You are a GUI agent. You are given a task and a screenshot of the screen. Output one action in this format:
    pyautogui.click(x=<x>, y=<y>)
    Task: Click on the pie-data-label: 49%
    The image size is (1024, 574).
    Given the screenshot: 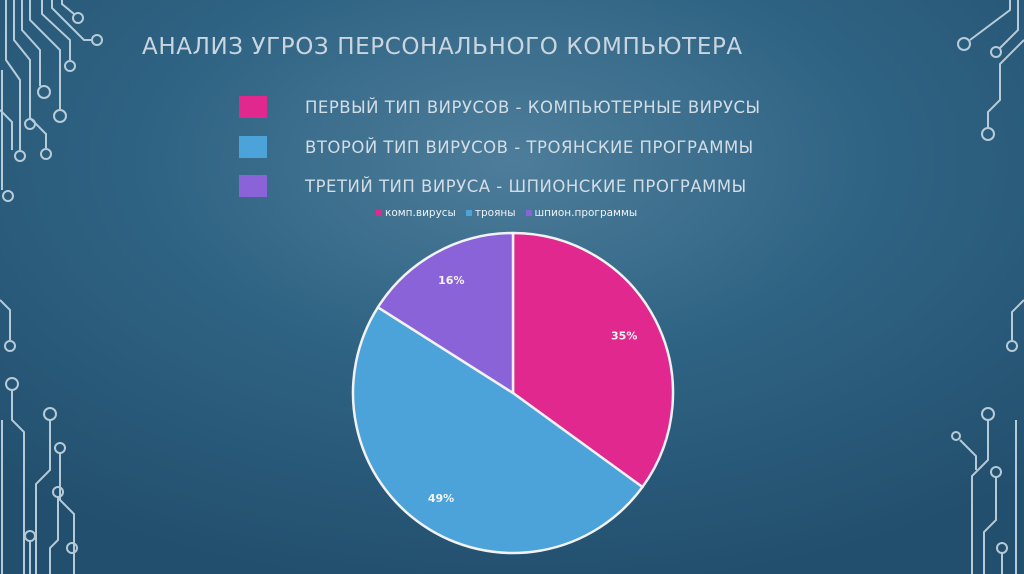 What is the action you would take?
    pyautogui.click(x=441, y=498)
    